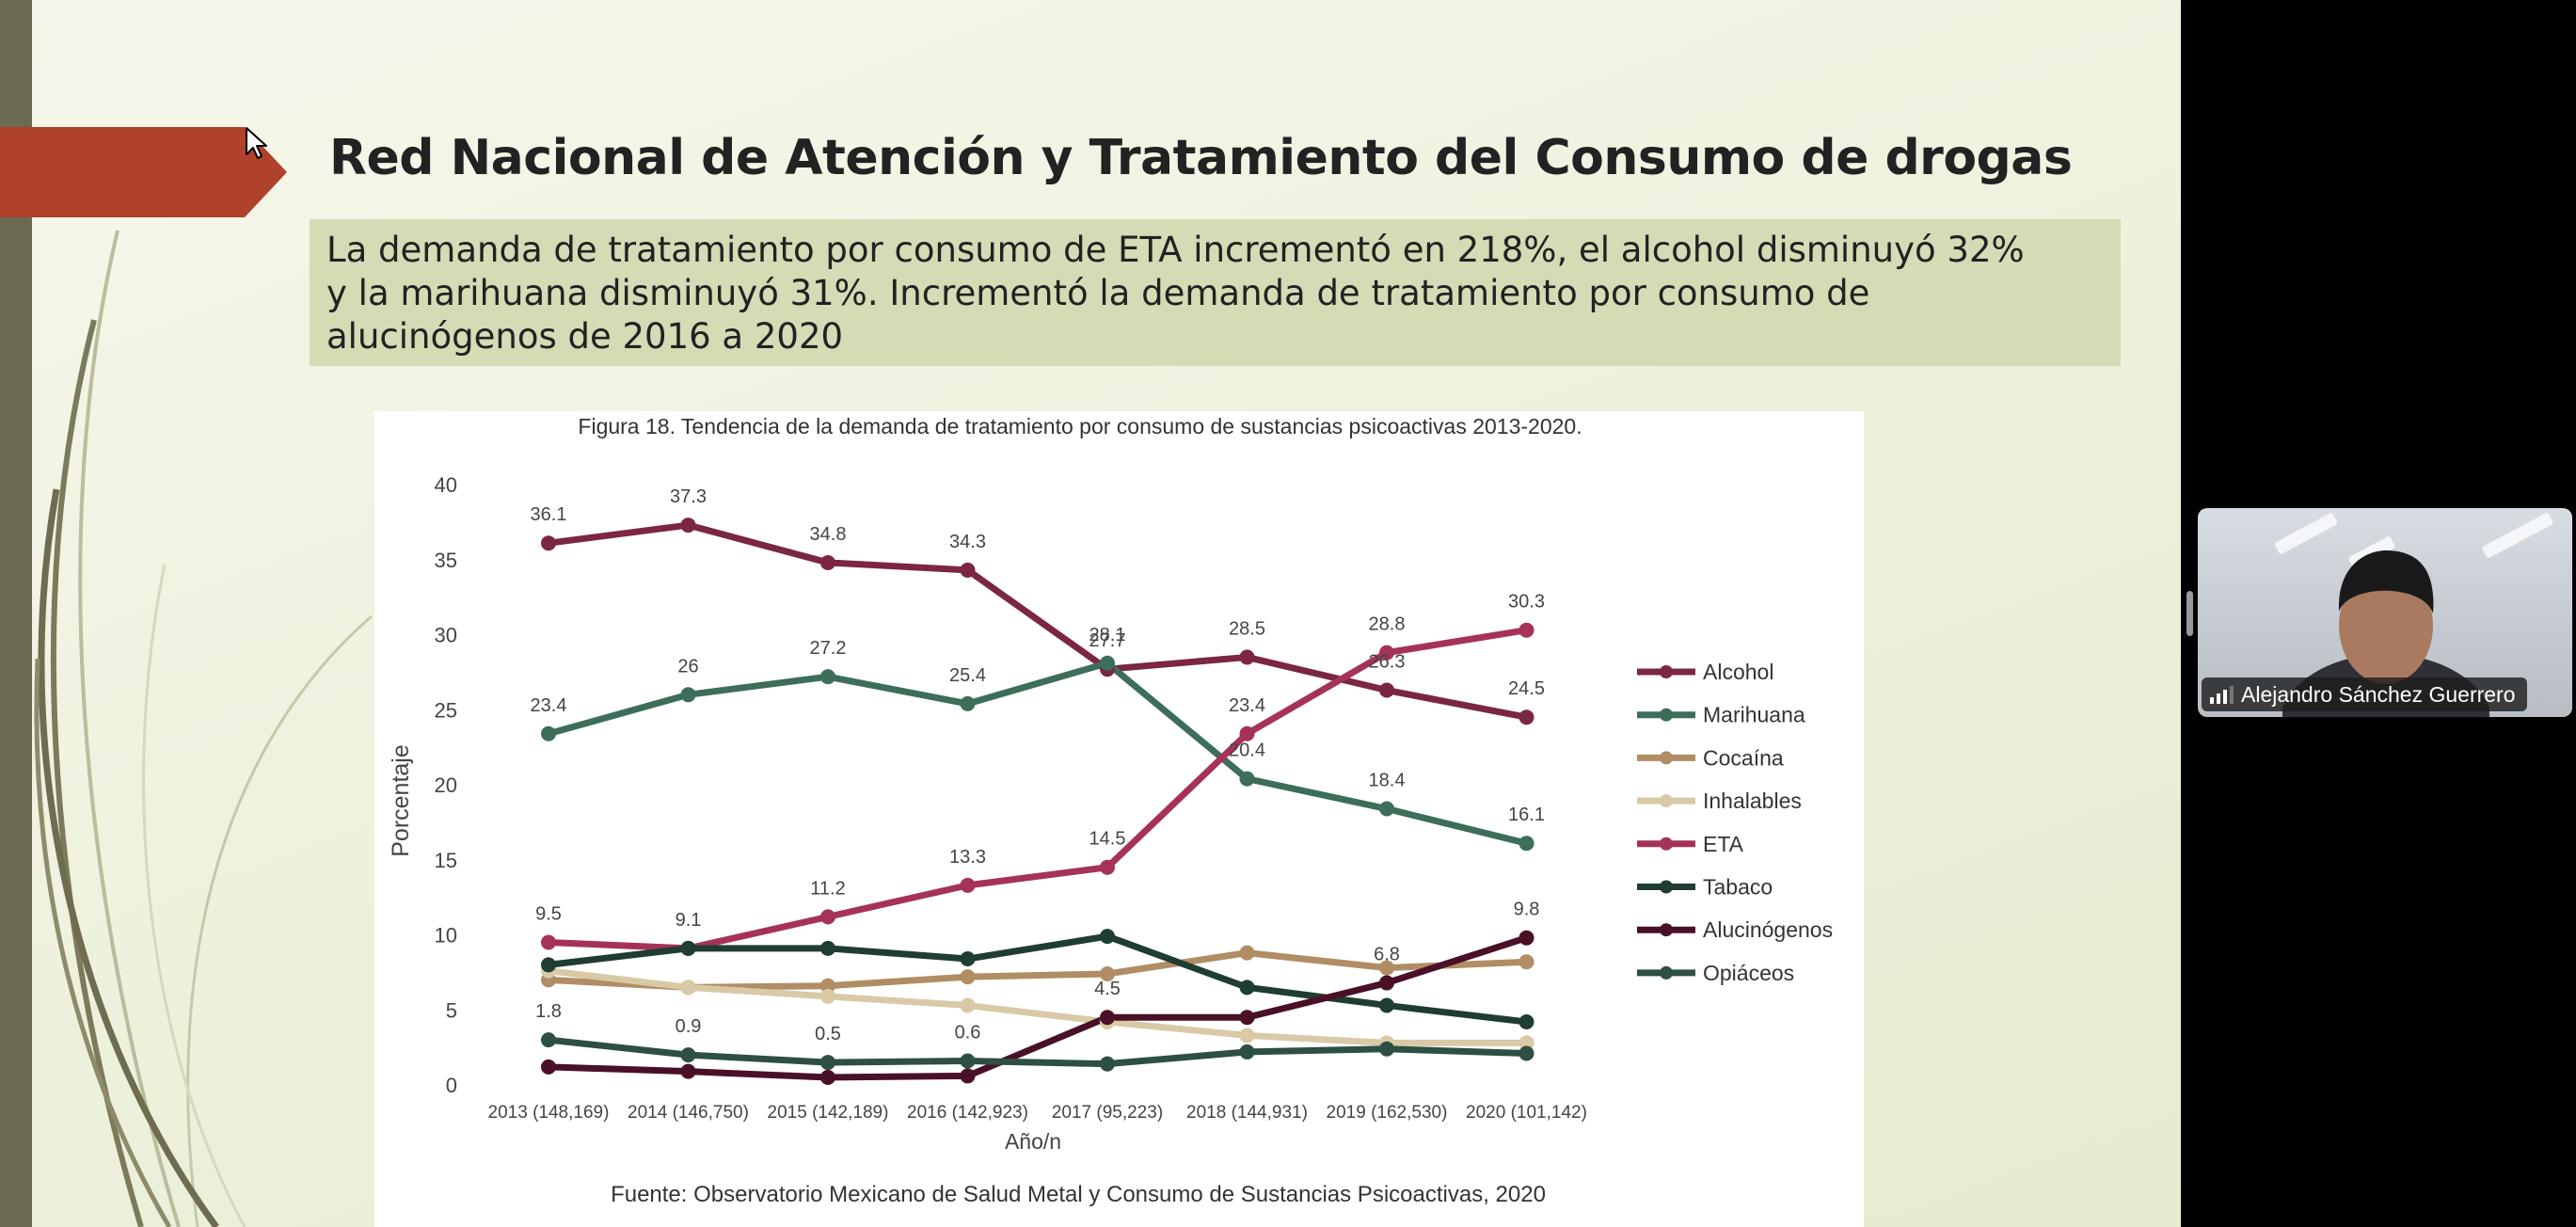 This screenshot has width=2576, height=1227. I want to click on data-label: 25.4, so click(968, 675).